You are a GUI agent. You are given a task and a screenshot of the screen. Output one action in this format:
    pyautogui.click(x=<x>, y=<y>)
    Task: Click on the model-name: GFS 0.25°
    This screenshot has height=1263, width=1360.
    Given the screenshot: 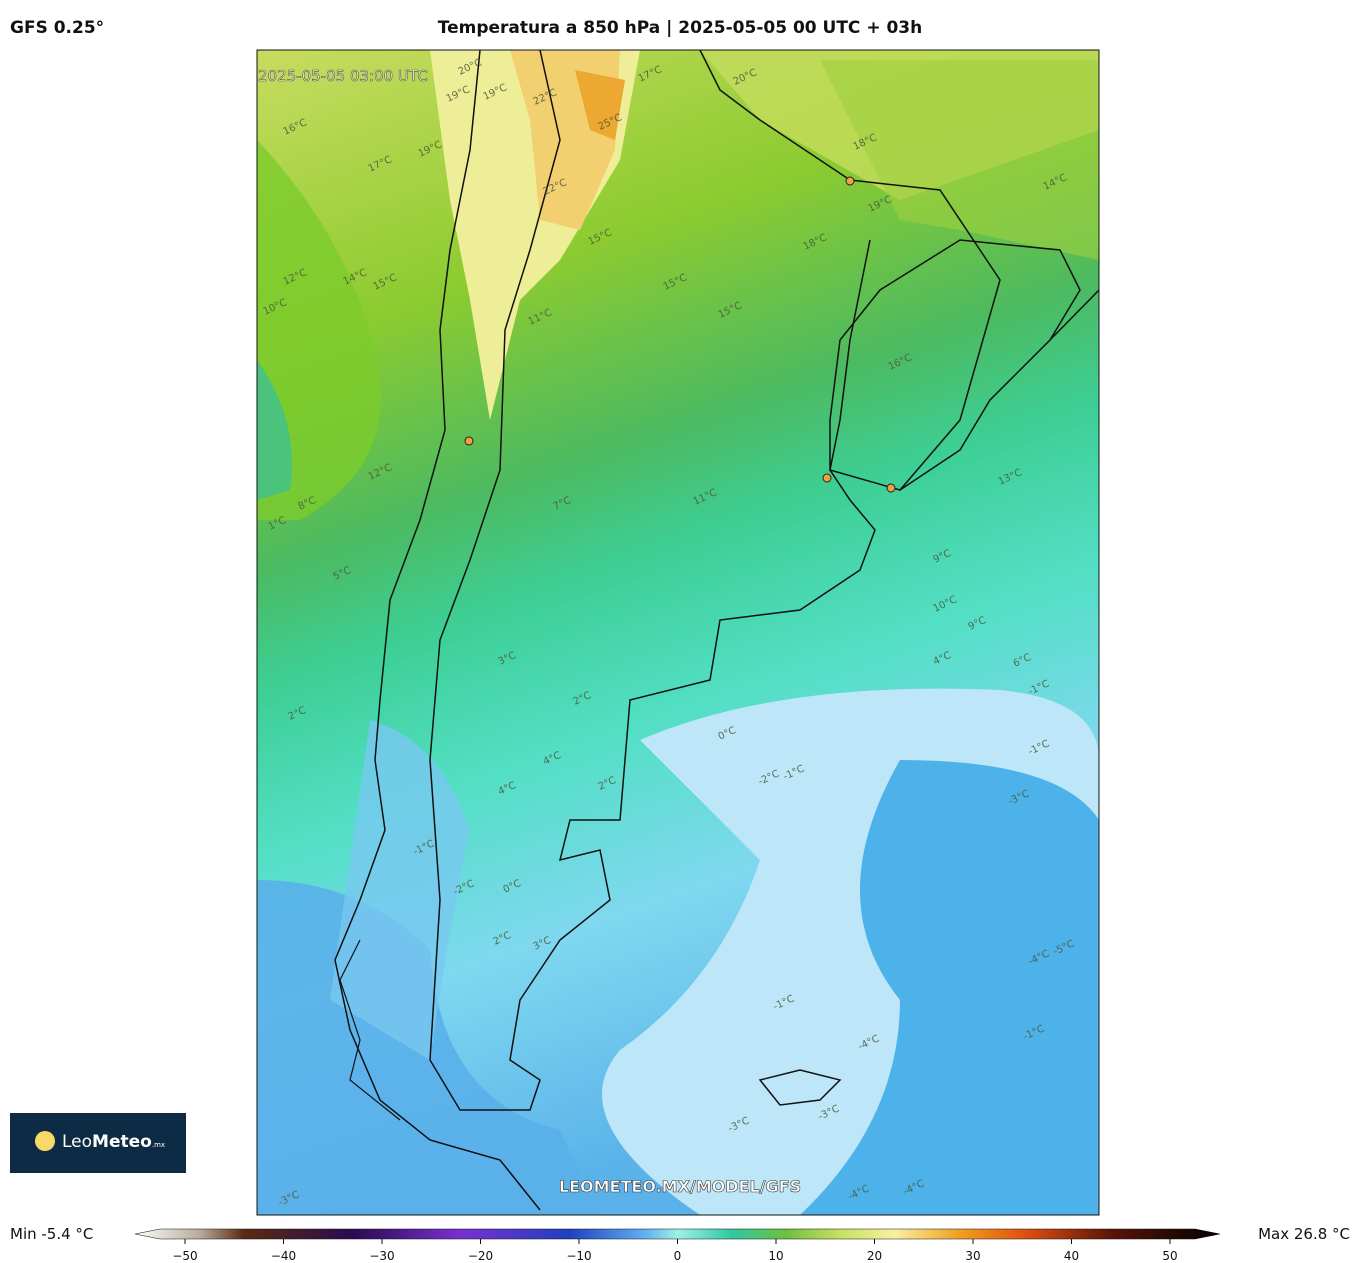 What is the action you would take?
    pyautogui.click(x=57, y=28)
    